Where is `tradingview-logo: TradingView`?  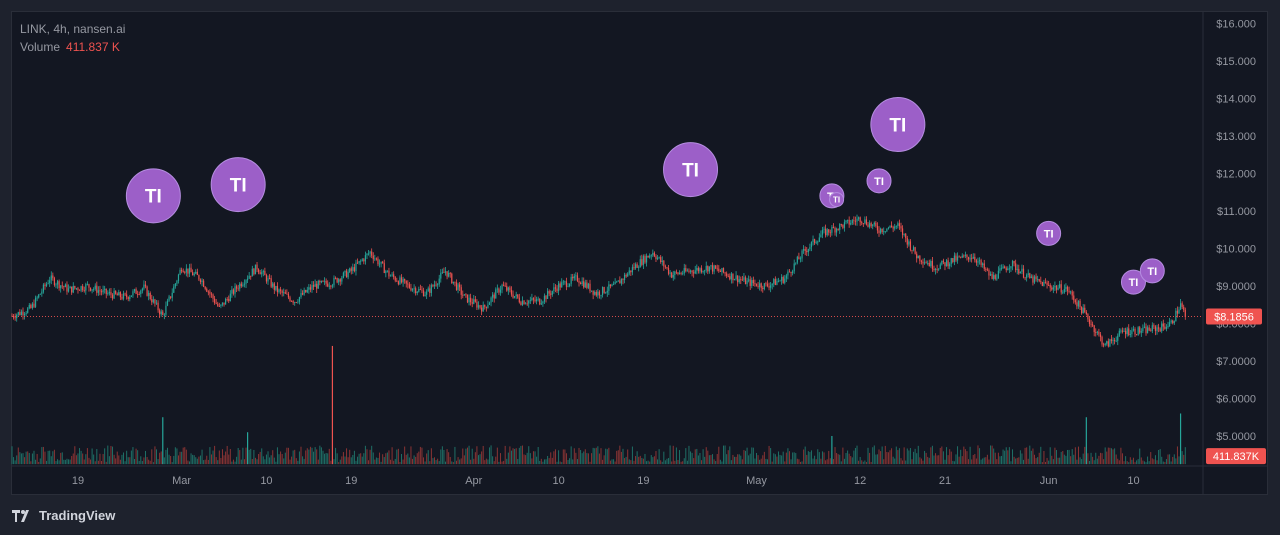
tradingview-logo: TradingView is located at coordinates (63, 515).